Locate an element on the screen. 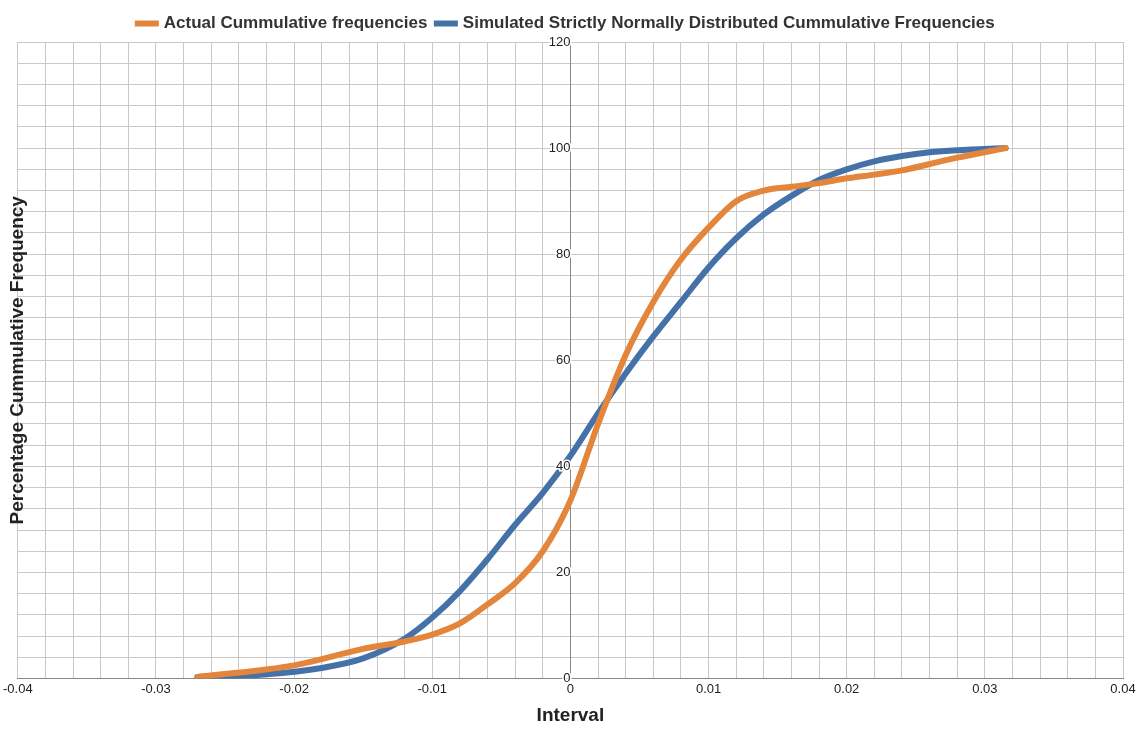 This screenshot has height=736, width=1143. y-tick-label: 20 is located at coordinates (563, 572).